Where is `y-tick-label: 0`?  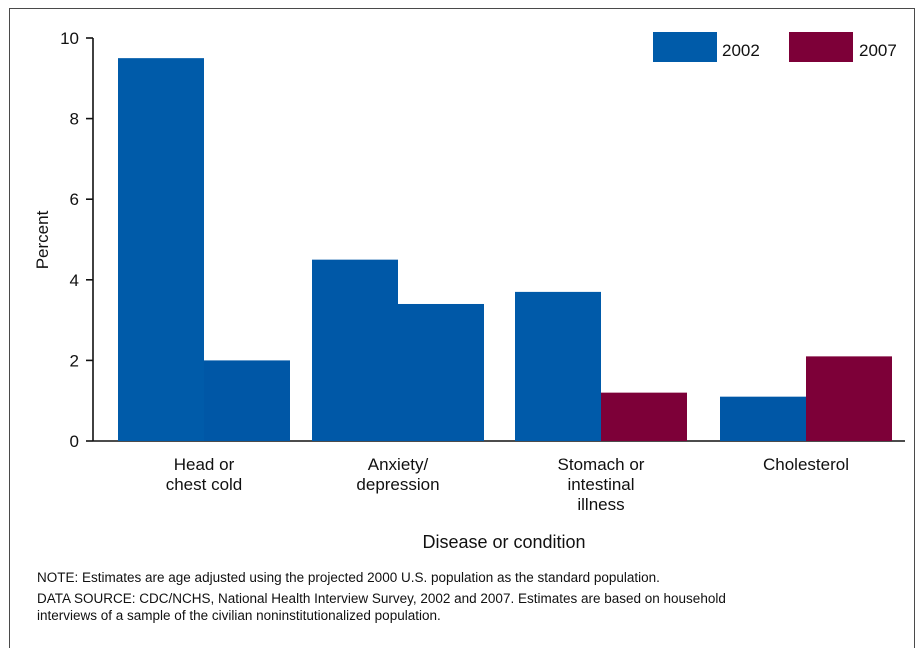
y-tick-label: 0 is located at coordinates (74, 441).